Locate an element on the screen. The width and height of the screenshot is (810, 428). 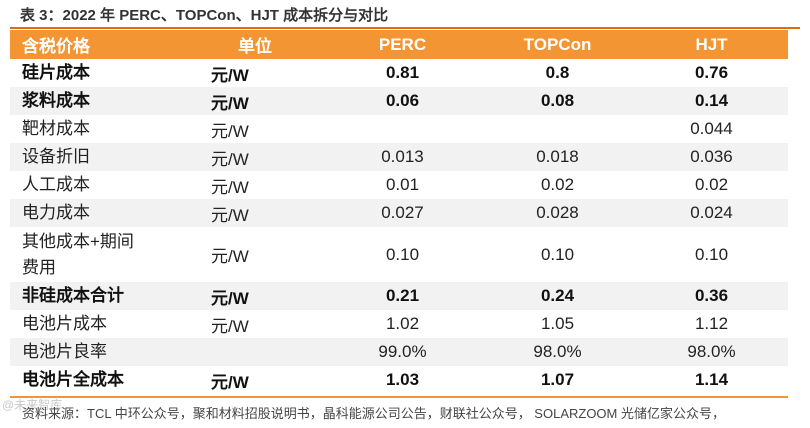
table-row: 浆料成本 元/W 0.06 0.08 0.14 is located at coordinates (399, 101).